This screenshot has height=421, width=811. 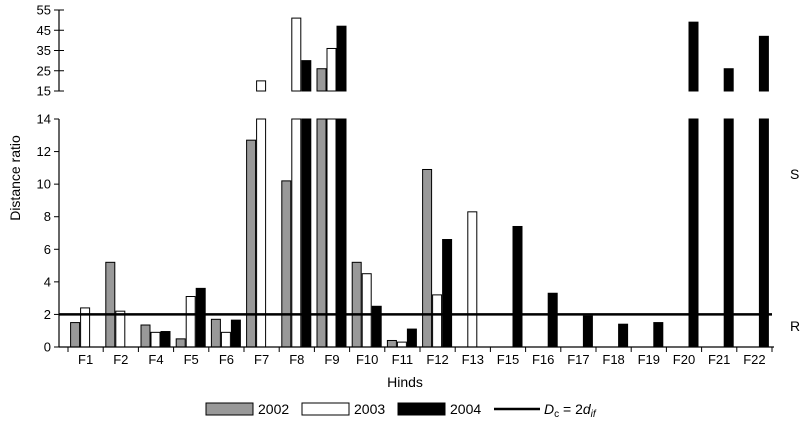 What do you see at coordinates (296, 233) in the screenshot?
I see `bar-f8-2003-lower` at bounding box center [296, 233].